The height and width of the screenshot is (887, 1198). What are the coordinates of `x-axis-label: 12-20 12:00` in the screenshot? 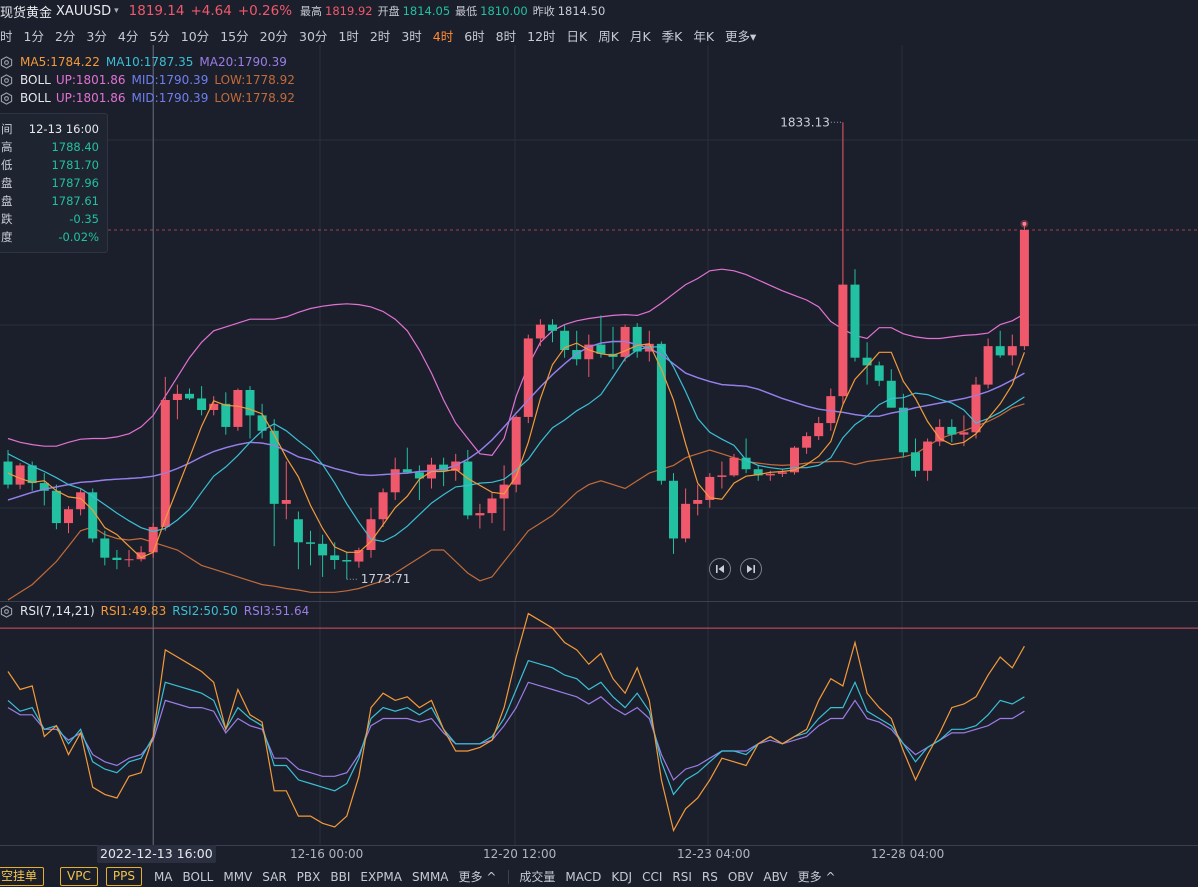 It's located at (520, 854).